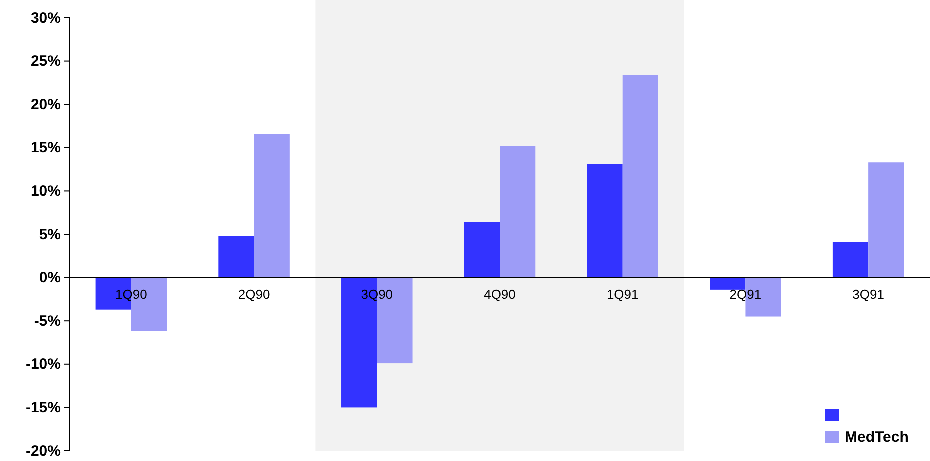 The image size is (930, 461). What do you see at coordinates (868, 294) in the screenshot?
I see `x-tick-label: 3Q91` at bounding box center [868, 294].